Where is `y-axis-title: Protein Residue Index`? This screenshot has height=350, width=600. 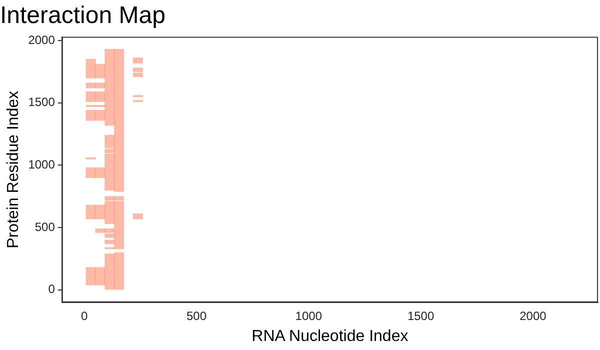 y-axis-title: Protein Residue Index is located at coordinates (13, 169).